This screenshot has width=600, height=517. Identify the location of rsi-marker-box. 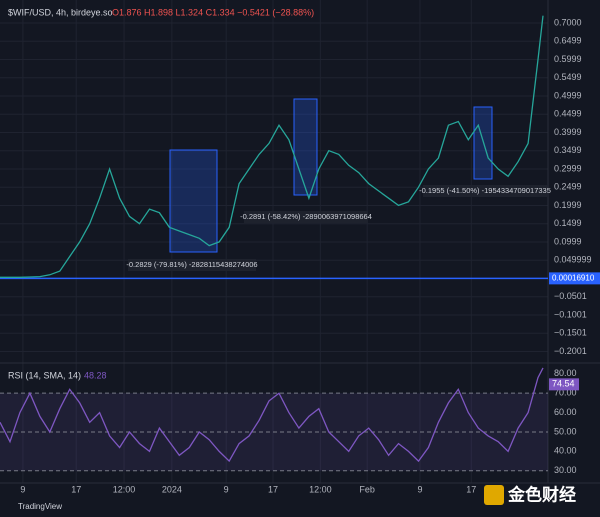
(564, 384).